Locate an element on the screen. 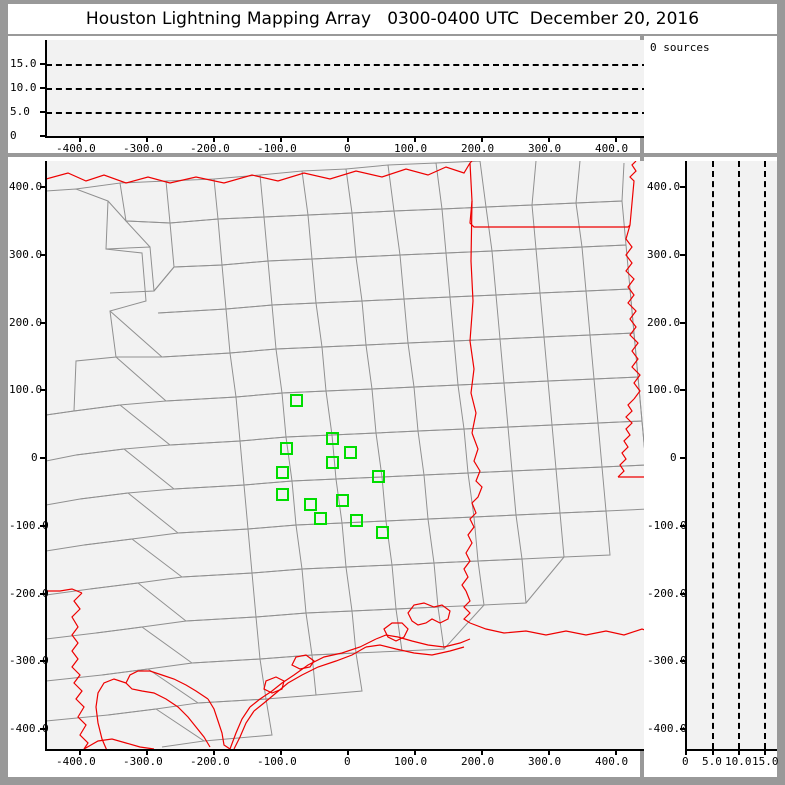 This screenshot has width=785, height=785. top-xtick--300 is located at coordinates (147, 139).